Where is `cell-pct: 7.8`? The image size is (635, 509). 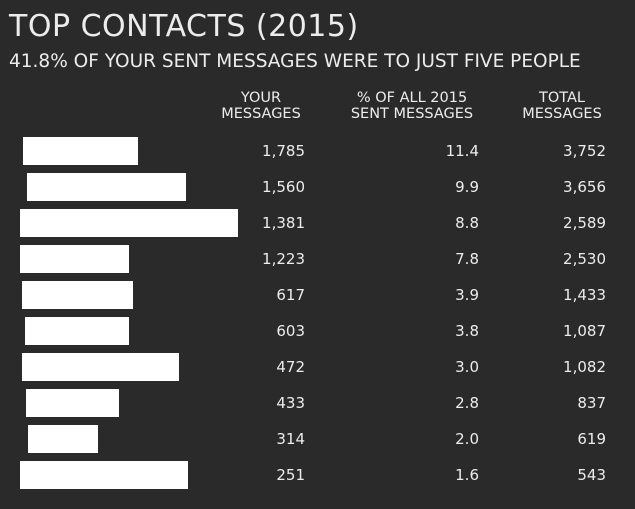
cell-pct: 7.8 is located at coordinates (467, 259).